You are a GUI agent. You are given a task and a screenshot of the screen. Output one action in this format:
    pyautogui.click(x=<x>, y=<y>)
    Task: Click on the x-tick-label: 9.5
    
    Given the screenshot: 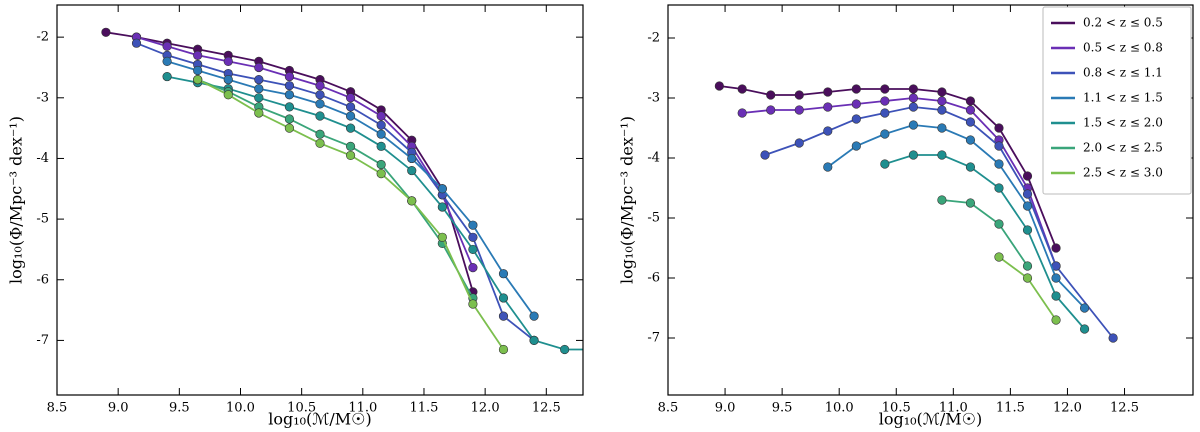 What is the action you would take?
    pyautogui.click(x=179, y=408)
    